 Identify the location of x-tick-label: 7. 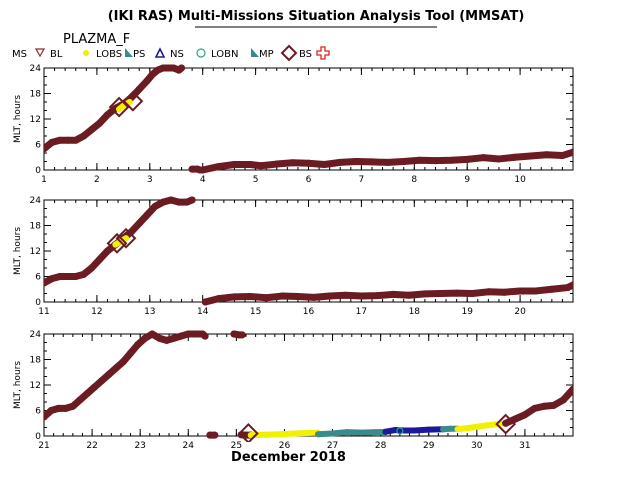
(362, 180).